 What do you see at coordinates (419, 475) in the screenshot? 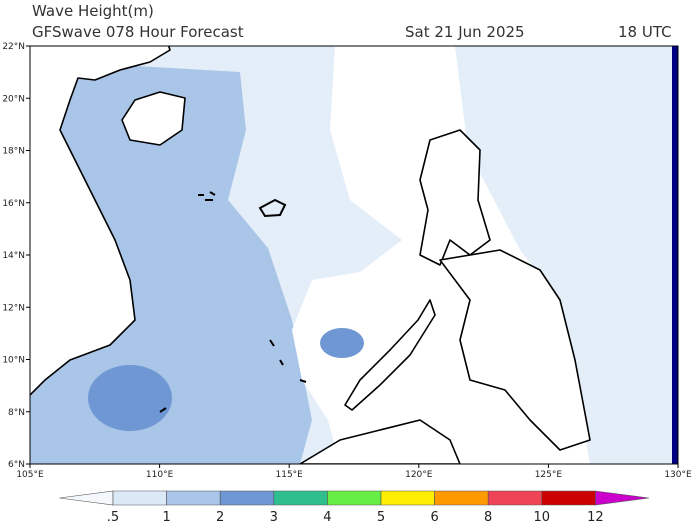
I see `lon-label: 120°E` at bounding box center [419, 475].